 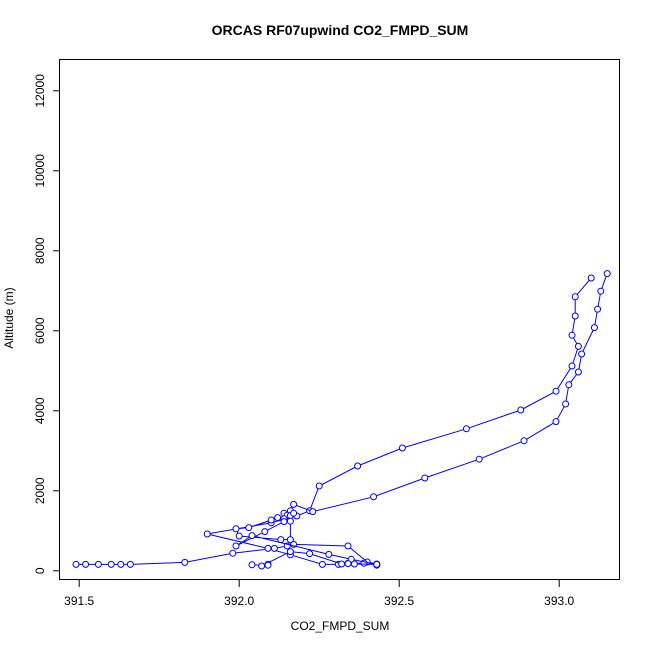 I want to click on y-tick-label: 8000, so click(x=40, y=250).